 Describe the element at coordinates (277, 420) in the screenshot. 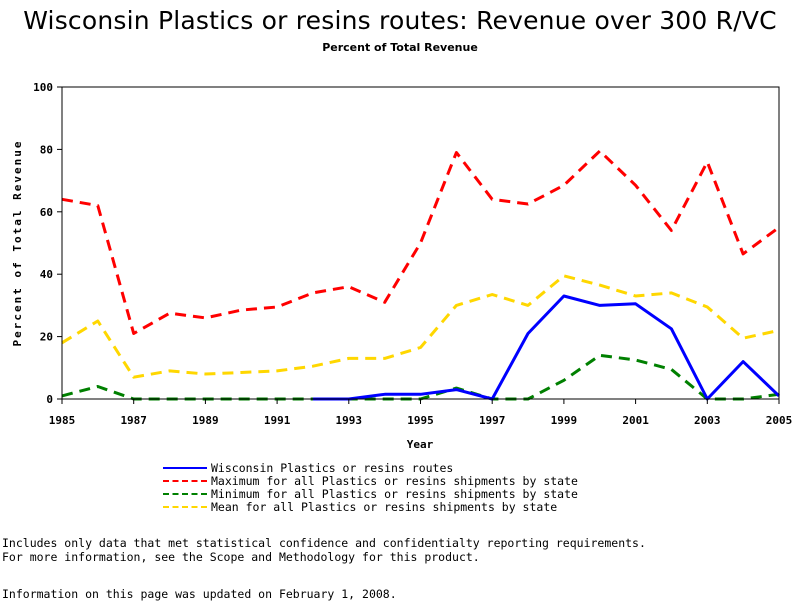

I see `x-tick-label: 1991` at that location.